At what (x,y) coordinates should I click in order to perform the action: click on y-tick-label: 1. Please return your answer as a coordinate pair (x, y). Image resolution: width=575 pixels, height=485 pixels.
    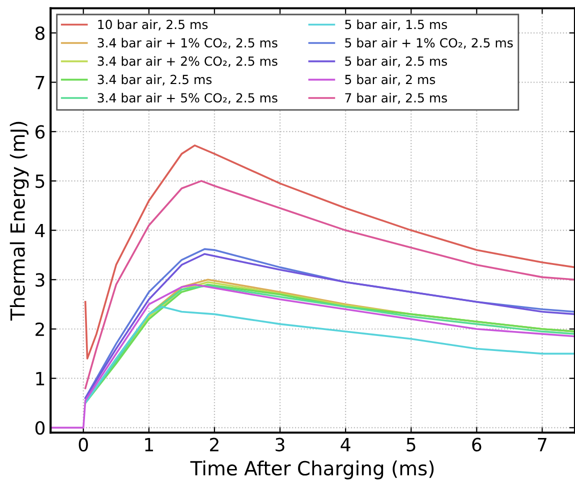
    Looking at the image, I should click on (40, 379).